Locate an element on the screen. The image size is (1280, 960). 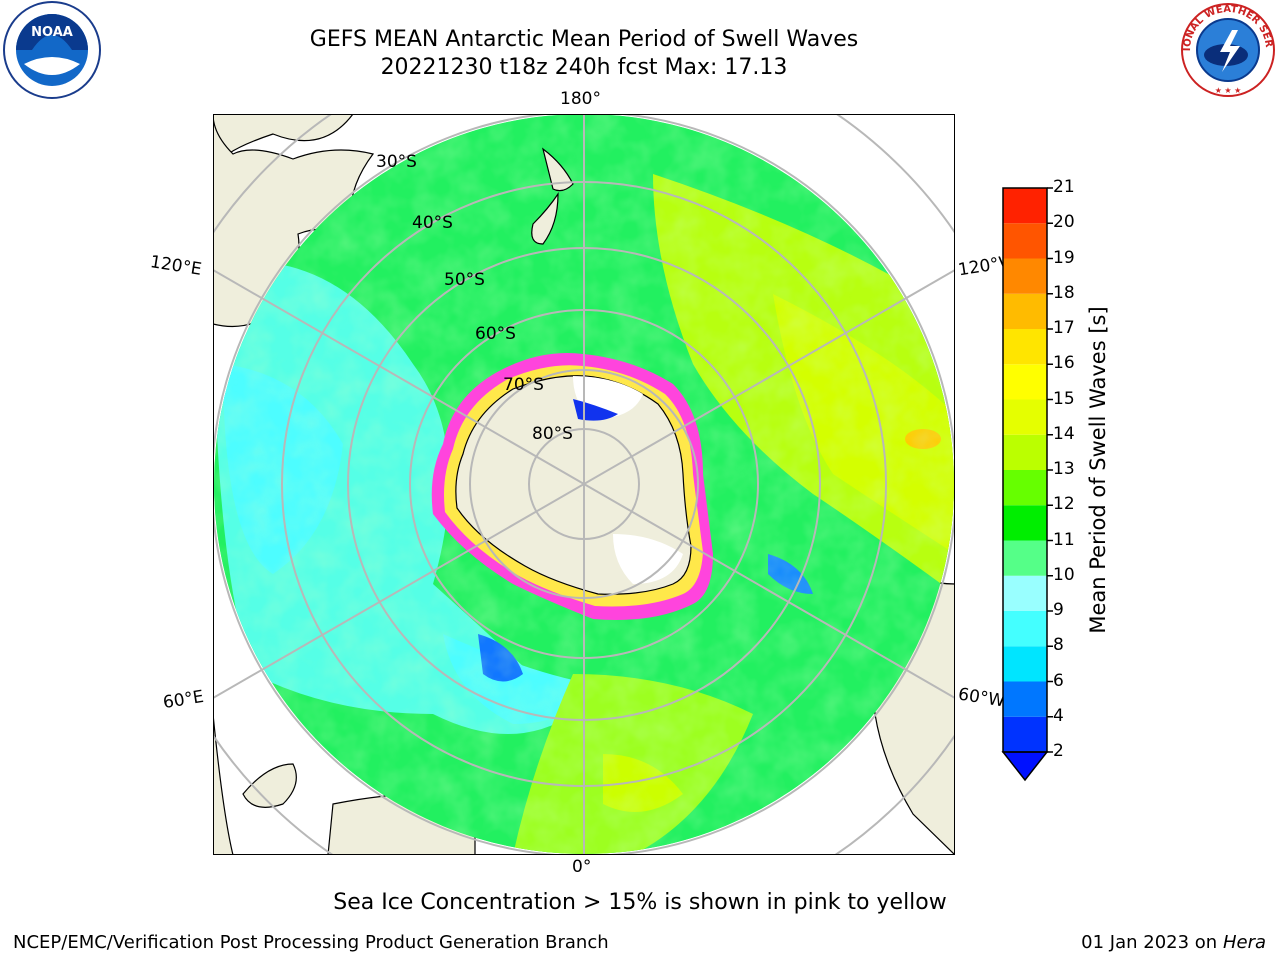
colorbar-tick-label: 19 is located at coordinates (1064, 257).